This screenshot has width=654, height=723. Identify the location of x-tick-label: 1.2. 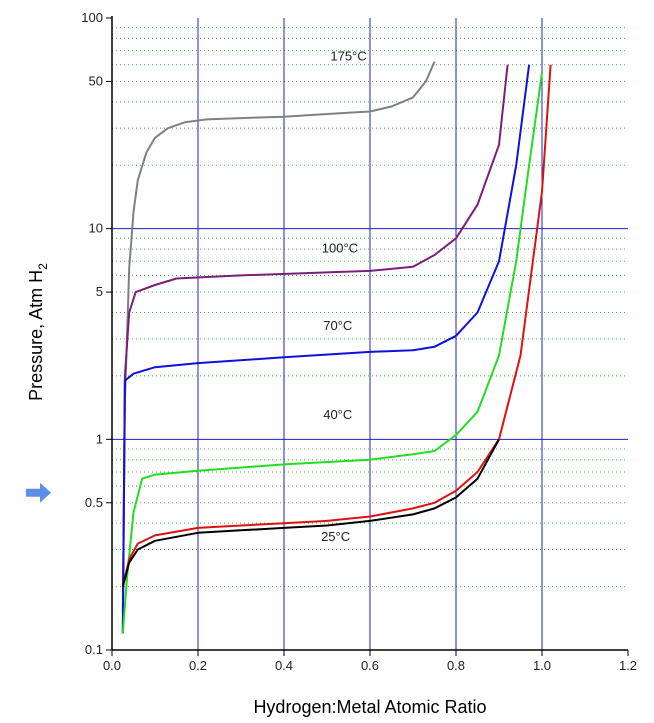
(628, 665).